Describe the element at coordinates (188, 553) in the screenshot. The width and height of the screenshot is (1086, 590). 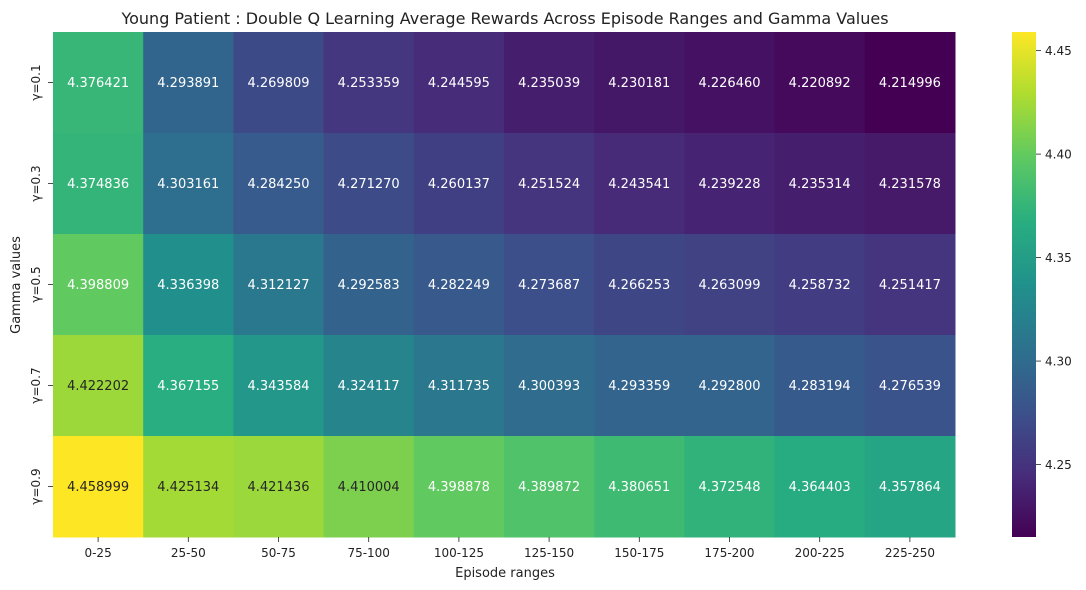
I see `x-tick-label: 25-50` at that location.